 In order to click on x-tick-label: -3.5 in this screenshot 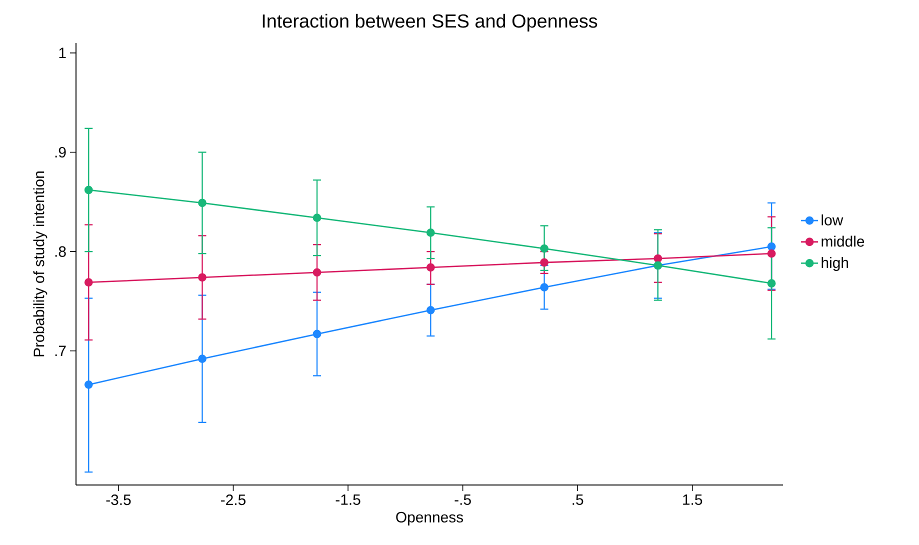, I will do `click(118, 500)`.